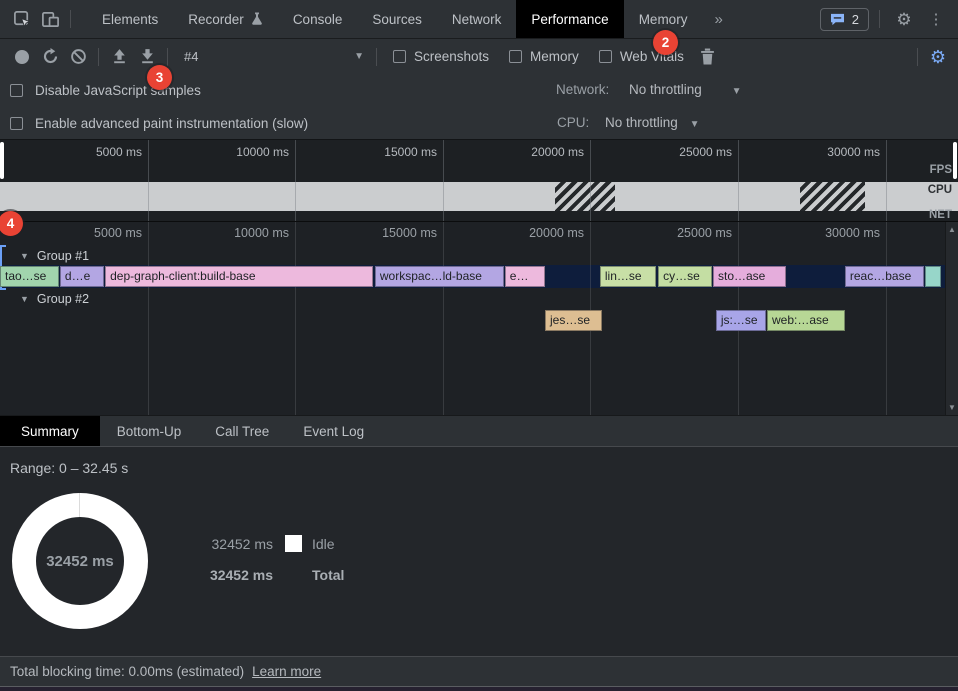 The image size is (958, 691). I want to click on save-profile-button, so click(147, 57).